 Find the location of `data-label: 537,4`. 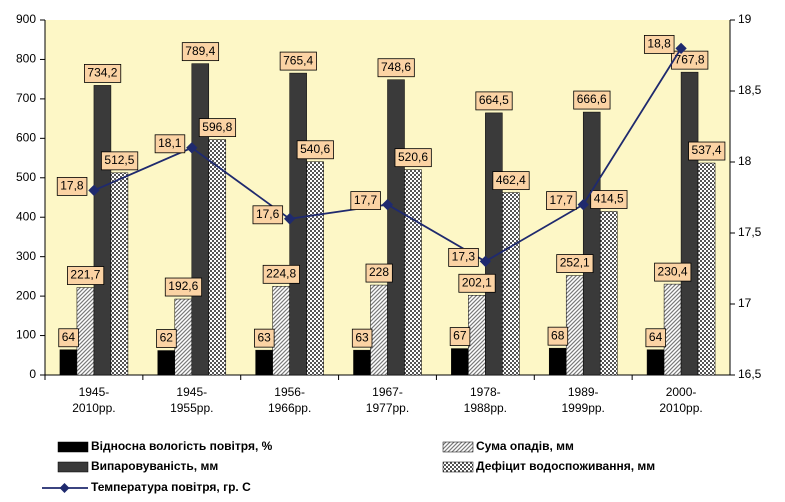

data-label: 537,4 is located at coordinates (707, 150).